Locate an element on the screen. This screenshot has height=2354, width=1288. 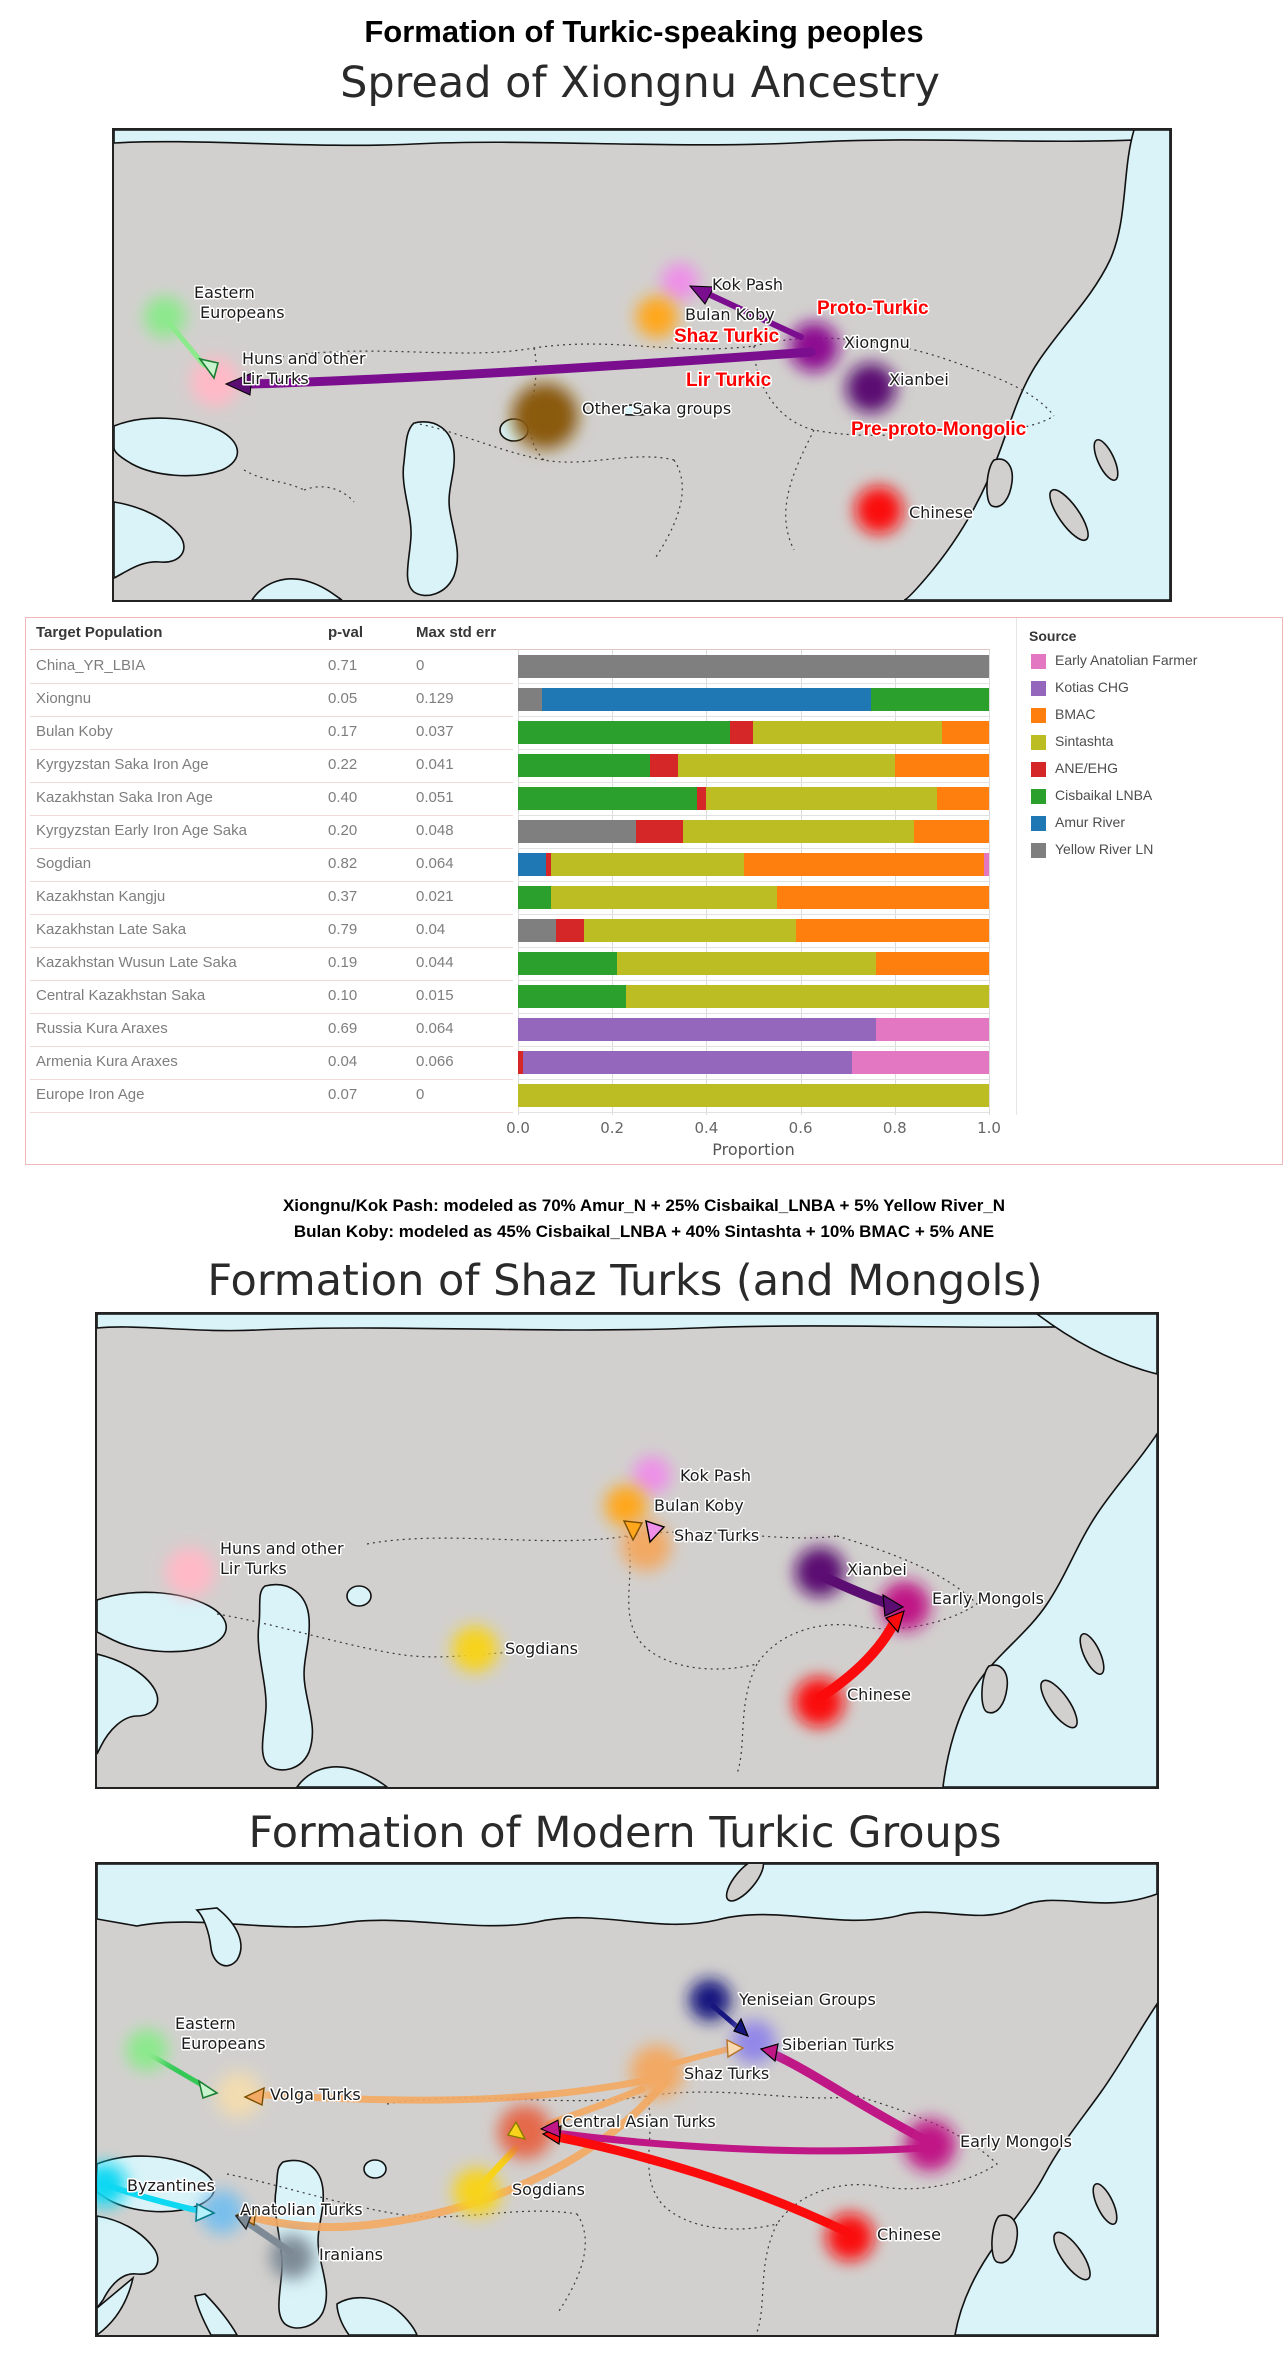
legend-label: Kotias CHG is located at coordinates (1092, 687).